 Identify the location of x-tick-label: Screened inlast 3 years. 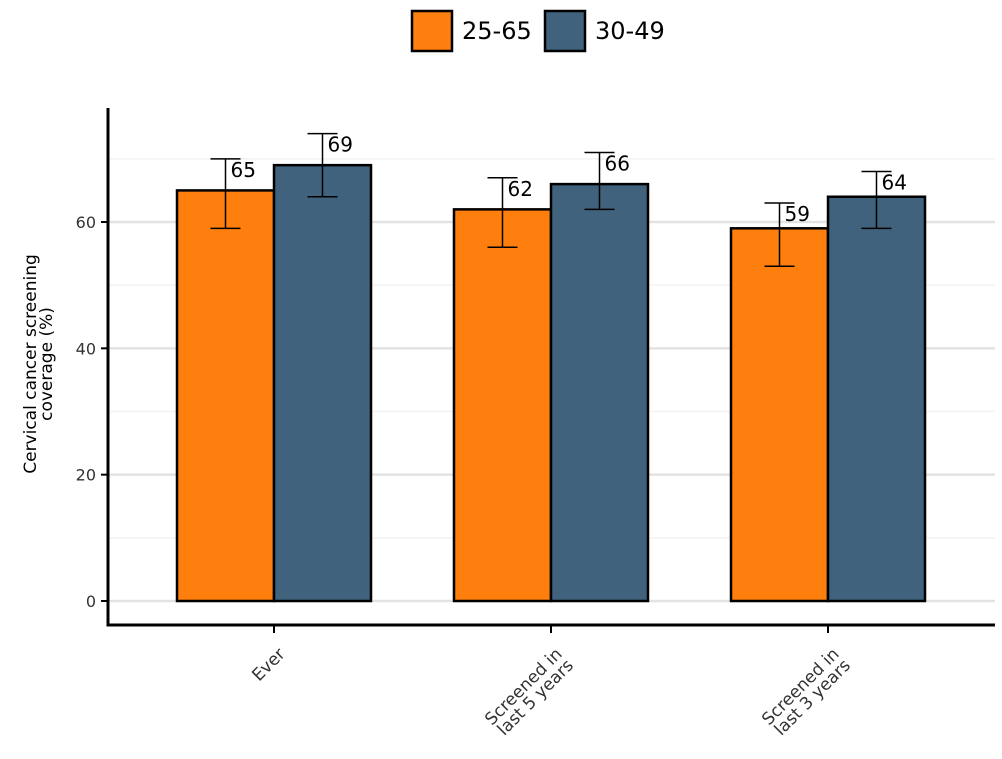
(806, 692).